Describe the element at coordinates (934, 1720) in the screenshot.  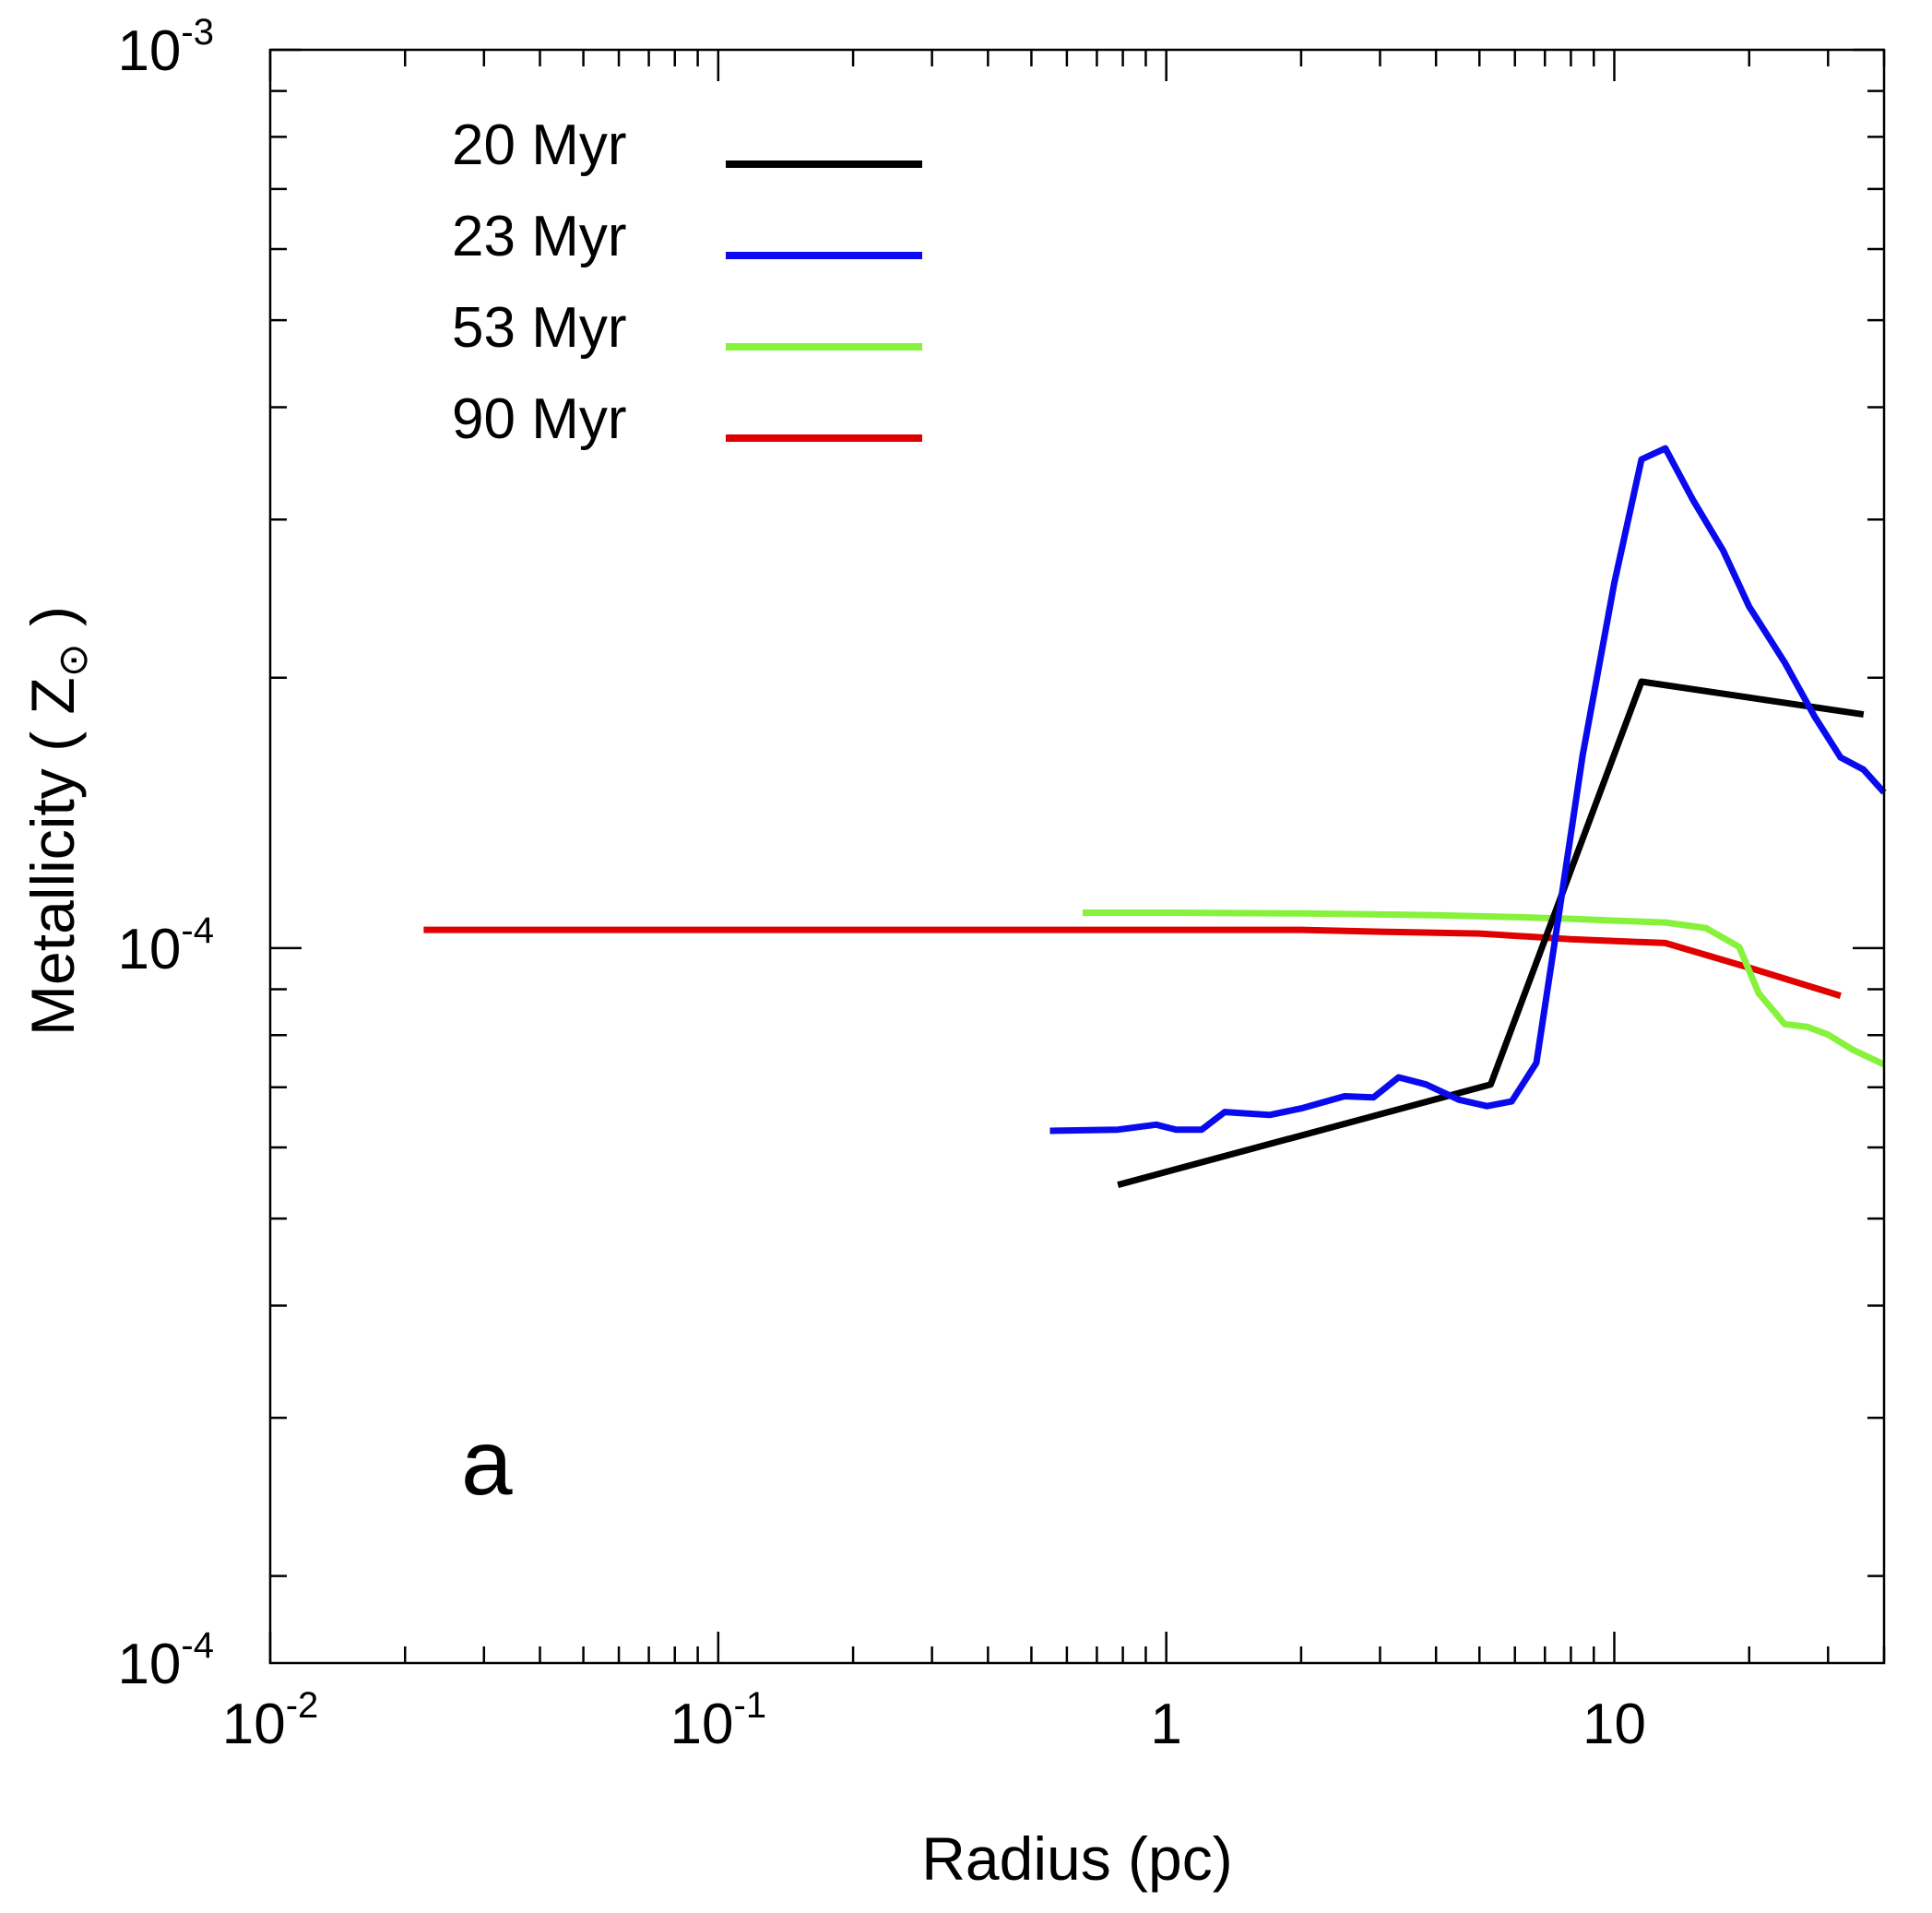
I see `x-tick-labels: 10⁻² 10⁻¹ 1 10` at that location.